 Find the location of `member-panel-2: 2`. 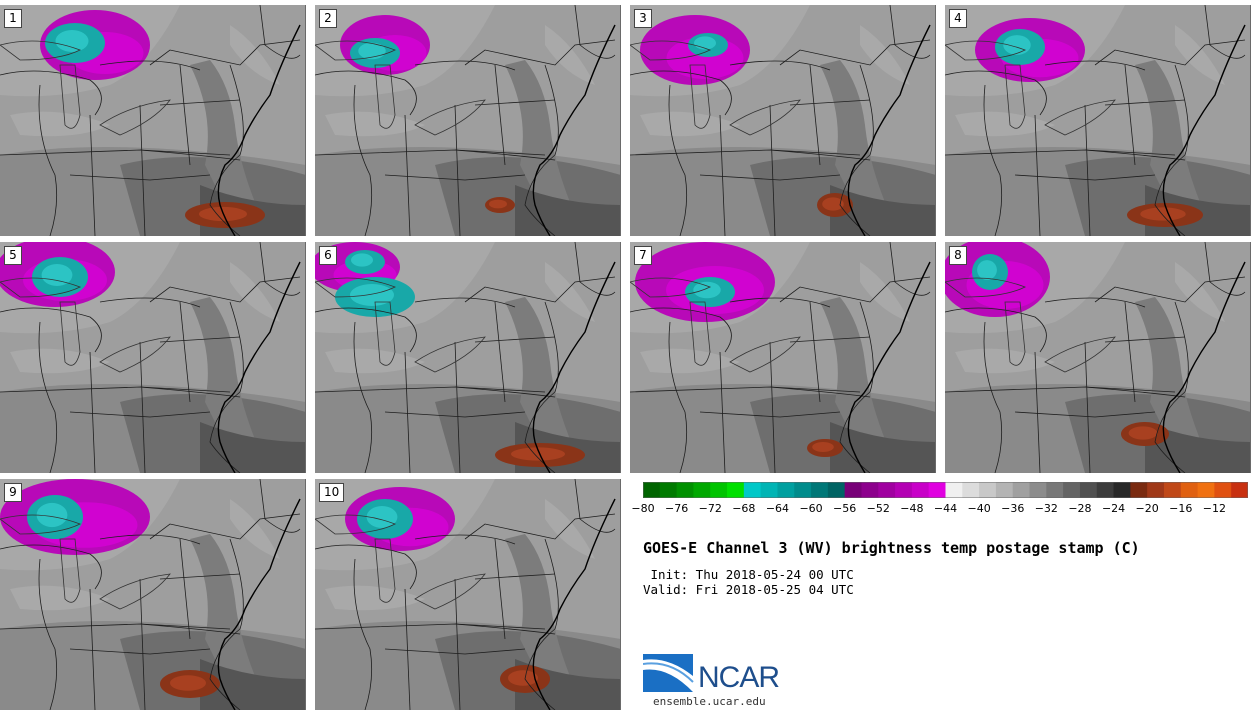

member-panel-2: 2 is located at coordinates (468, 120).